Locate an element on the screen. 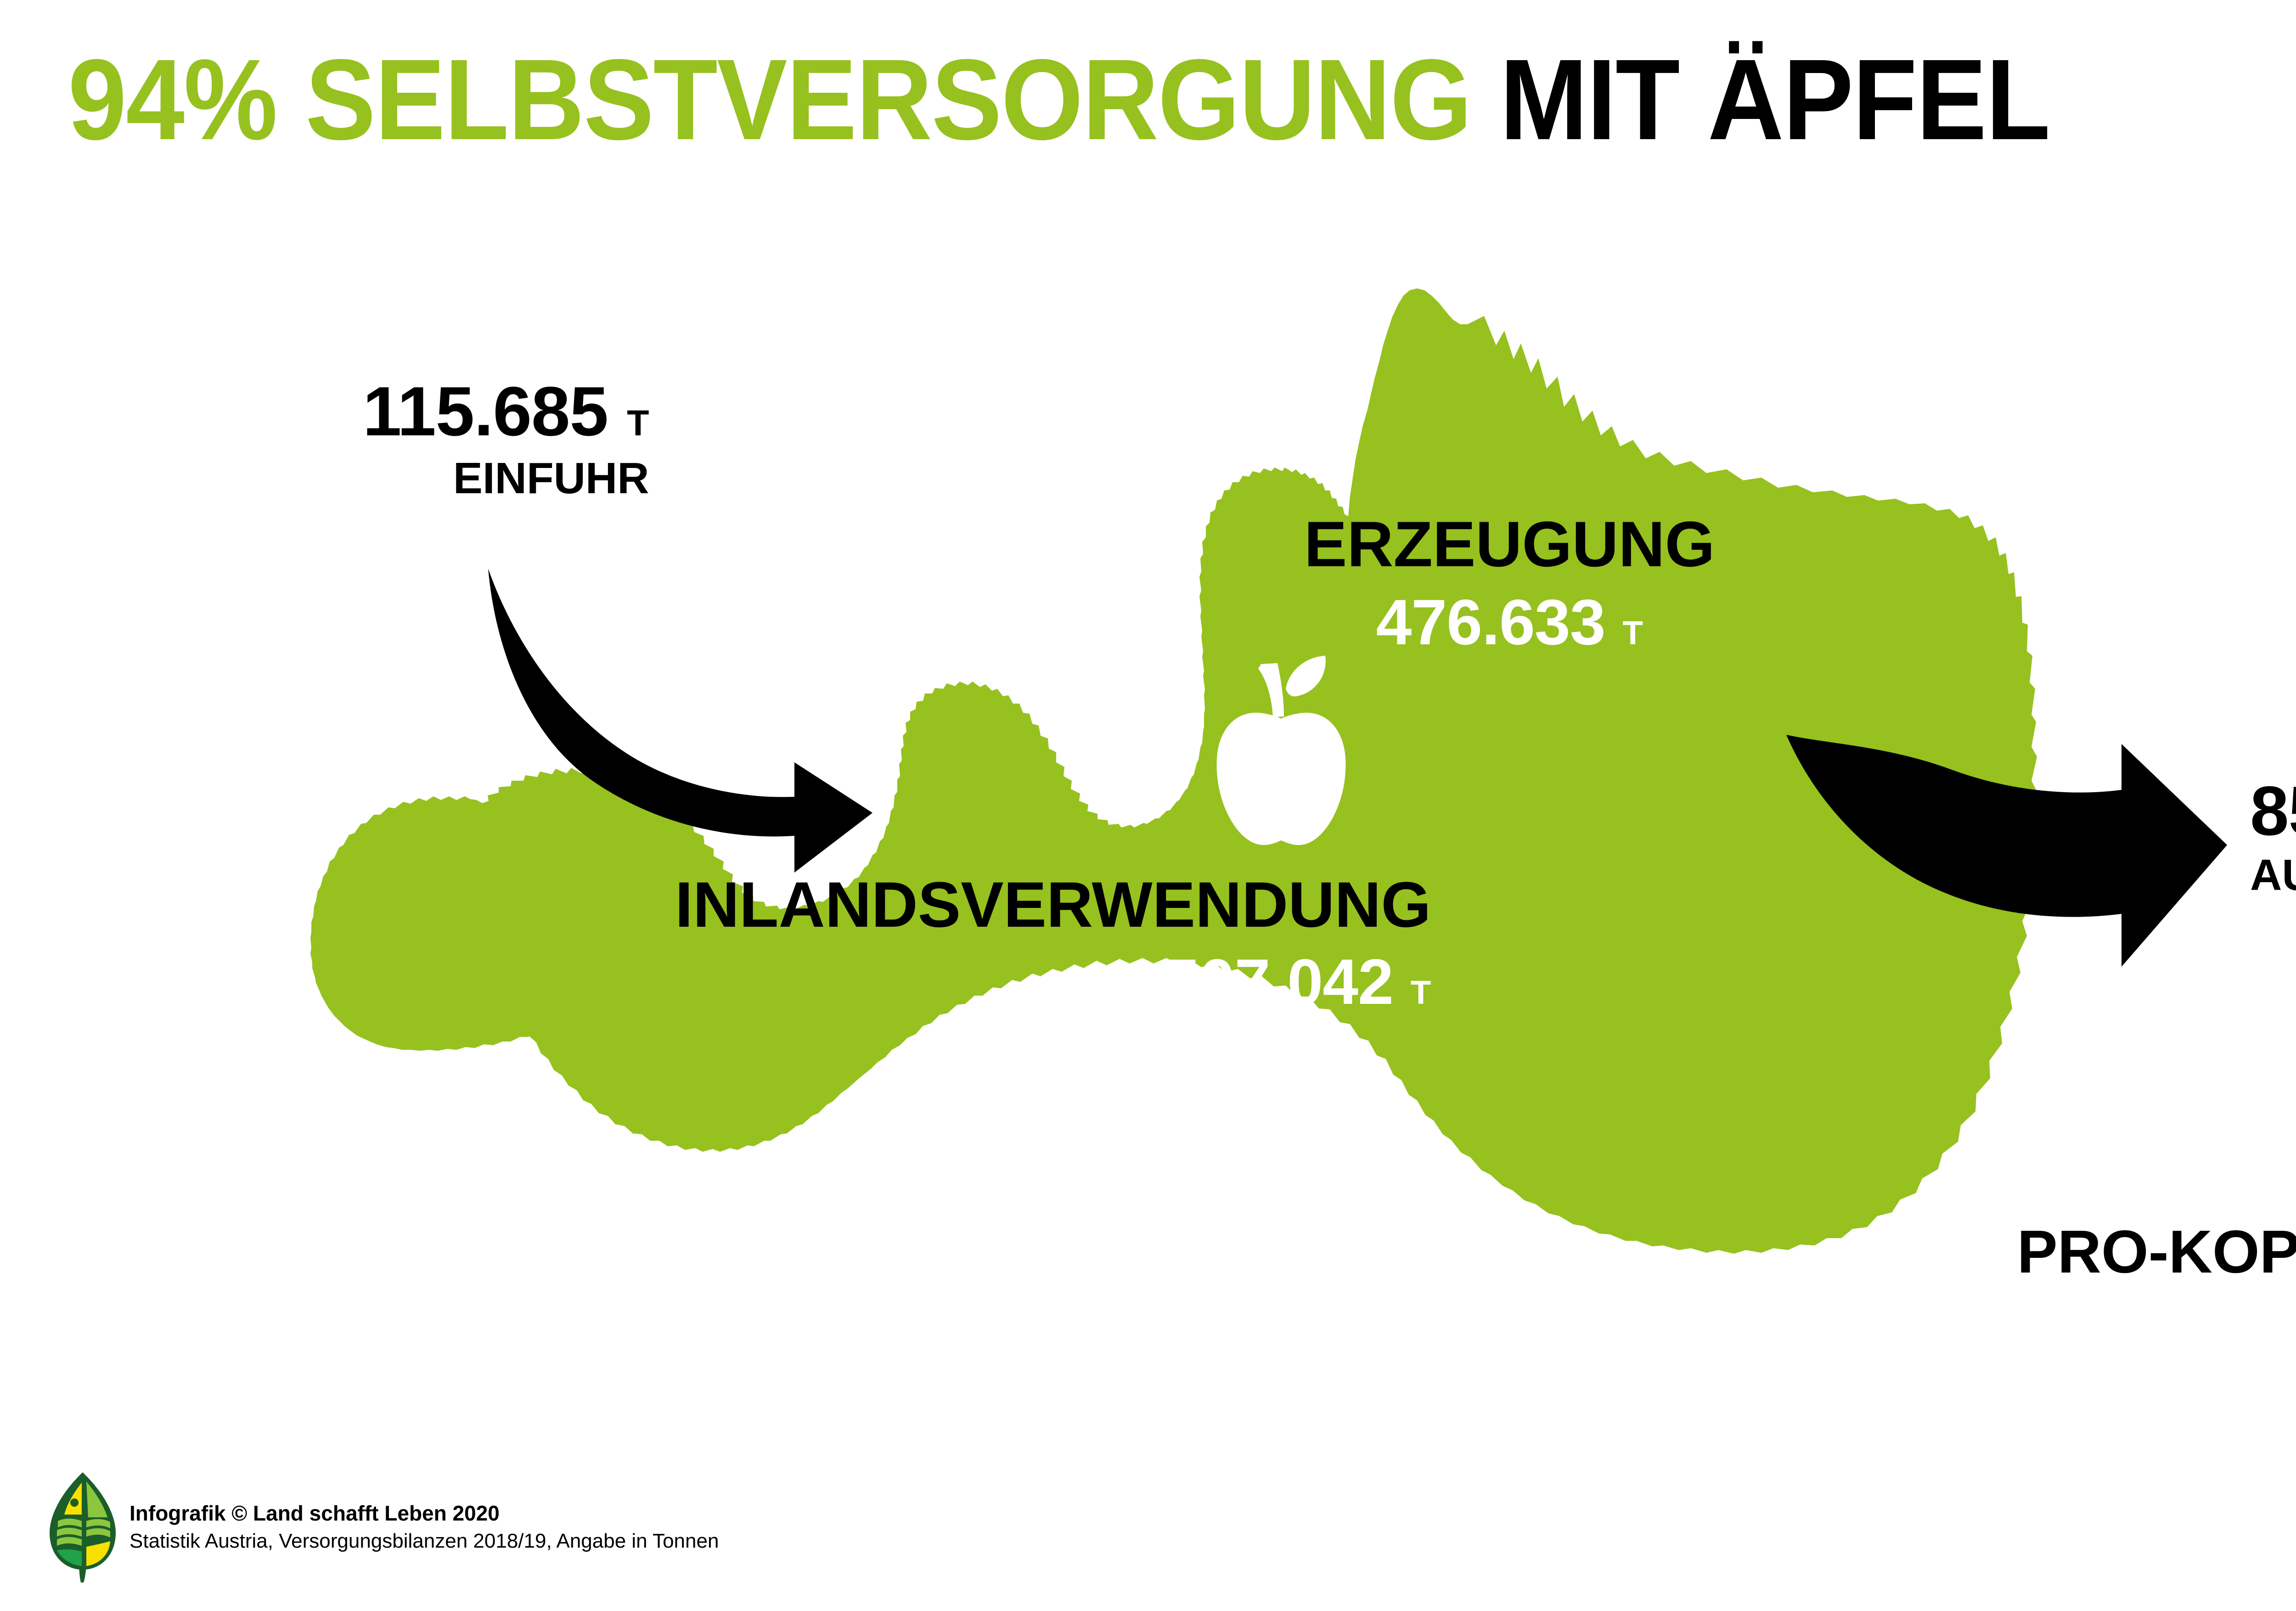 Image resolution: width=2296 pixels, height=1611 pixels. page-title: 94% SELBSTVERSORGUNG MIT ÄPFEL is located at coordinates (1059, 100).